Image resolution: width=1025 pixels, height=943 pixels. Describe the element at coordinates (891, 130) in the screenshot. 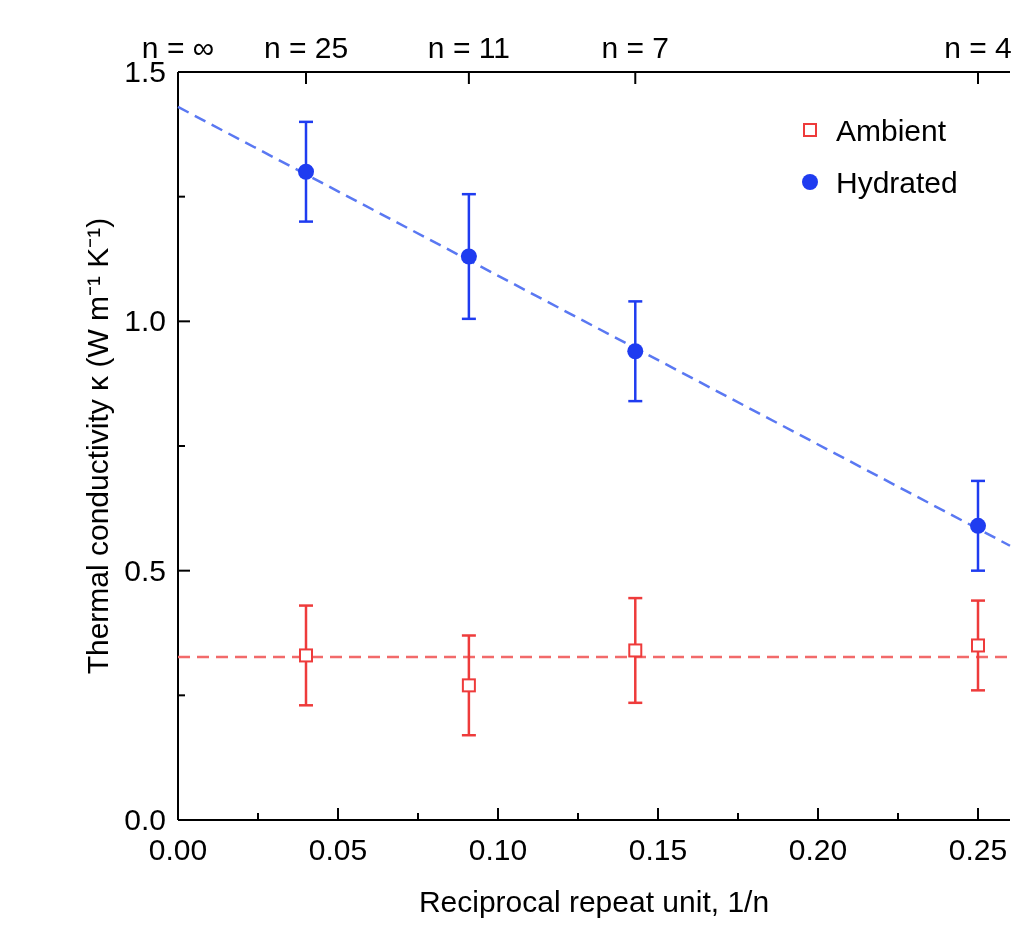

I see `legend-label: Ambient` at that location.